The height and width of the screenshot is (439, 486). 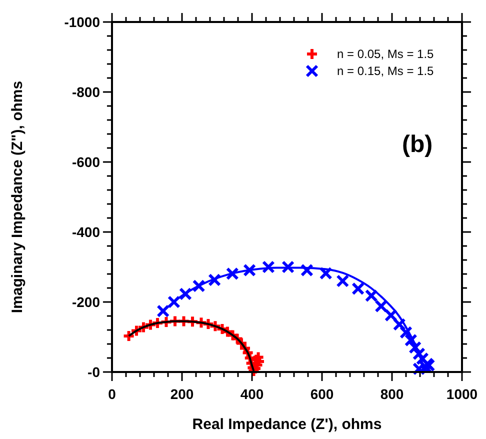 What do you see at coordinates (86, 92) in the screenshot?
I see `y-tick-label: -800` at bounding box center [86, 92].